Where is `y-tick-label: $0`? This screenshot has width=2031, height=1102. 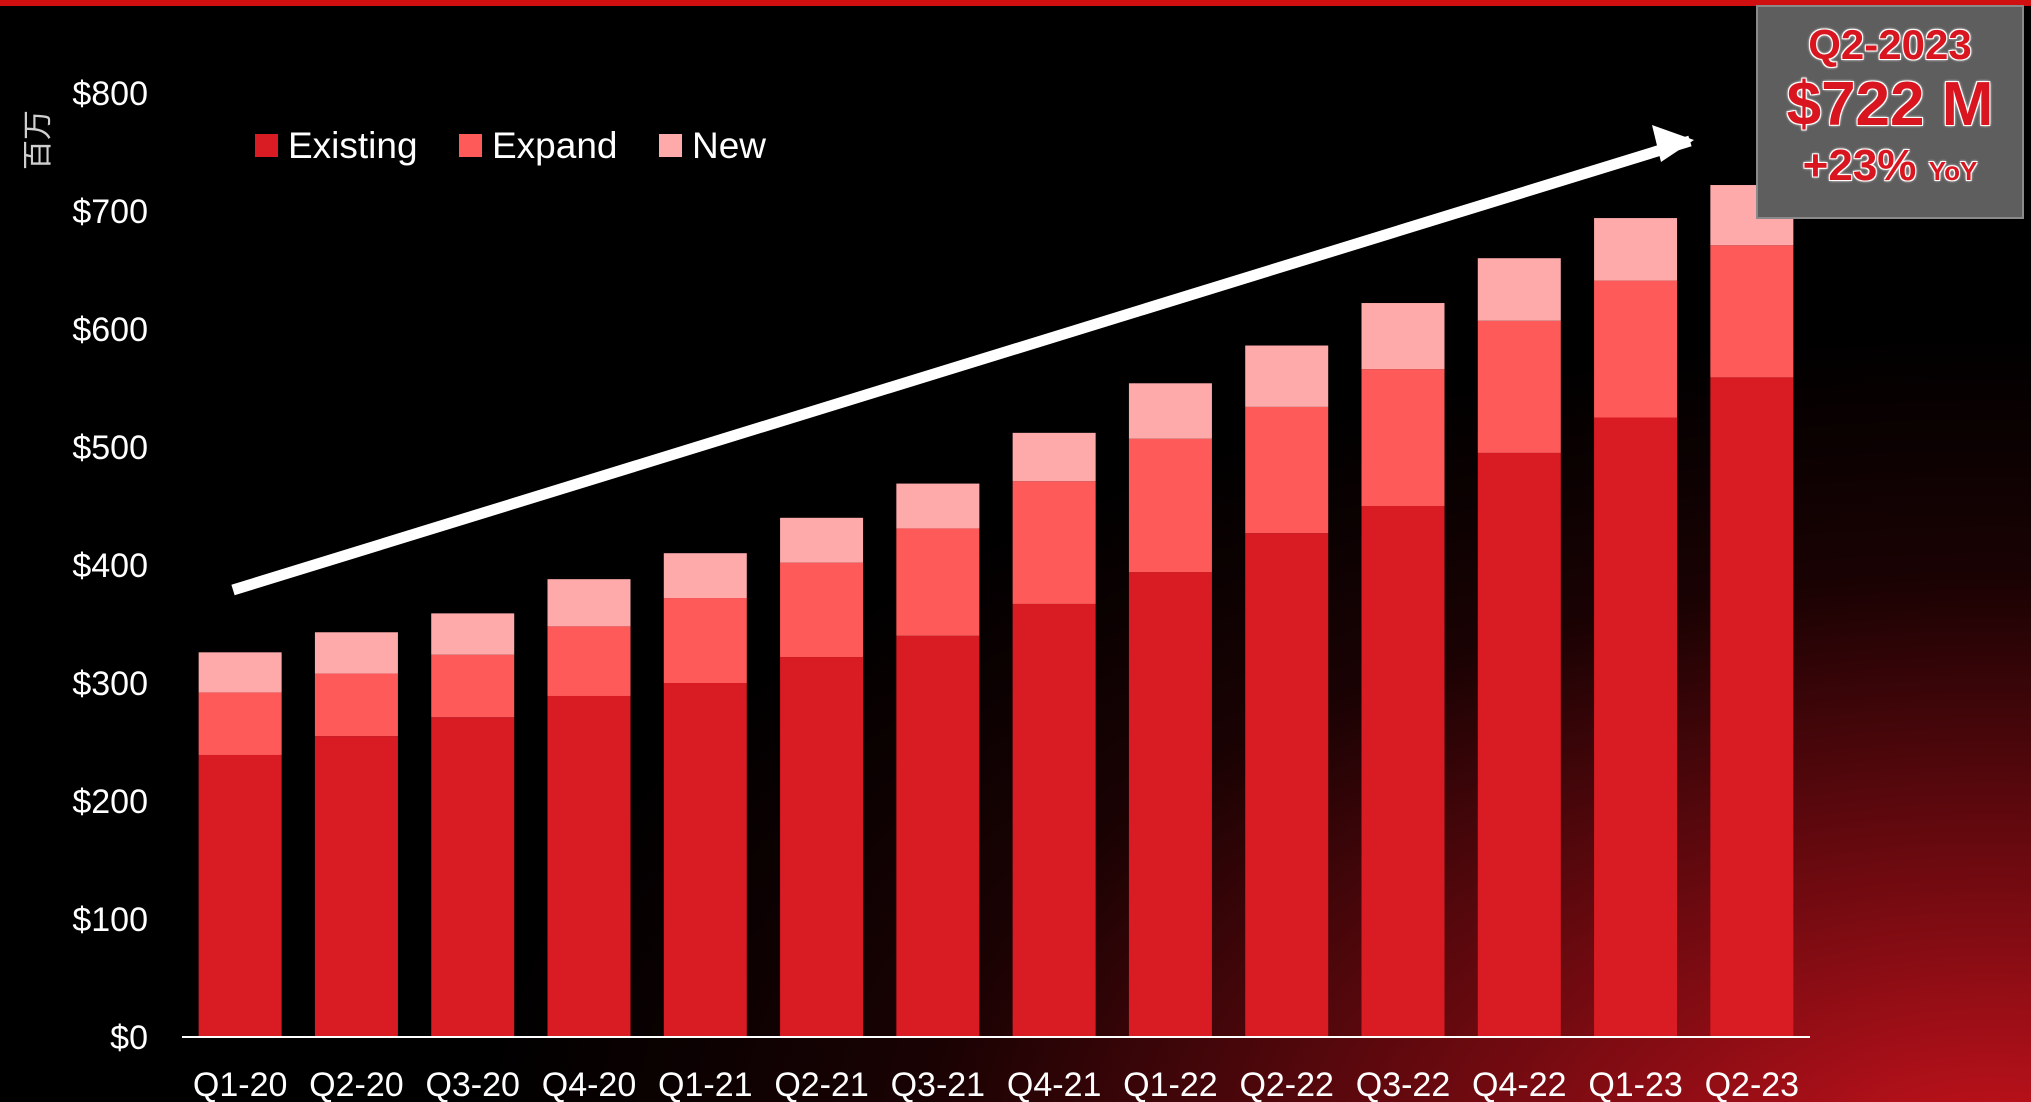 y-tick-label: $0 is located at coordinates (129, 1038).